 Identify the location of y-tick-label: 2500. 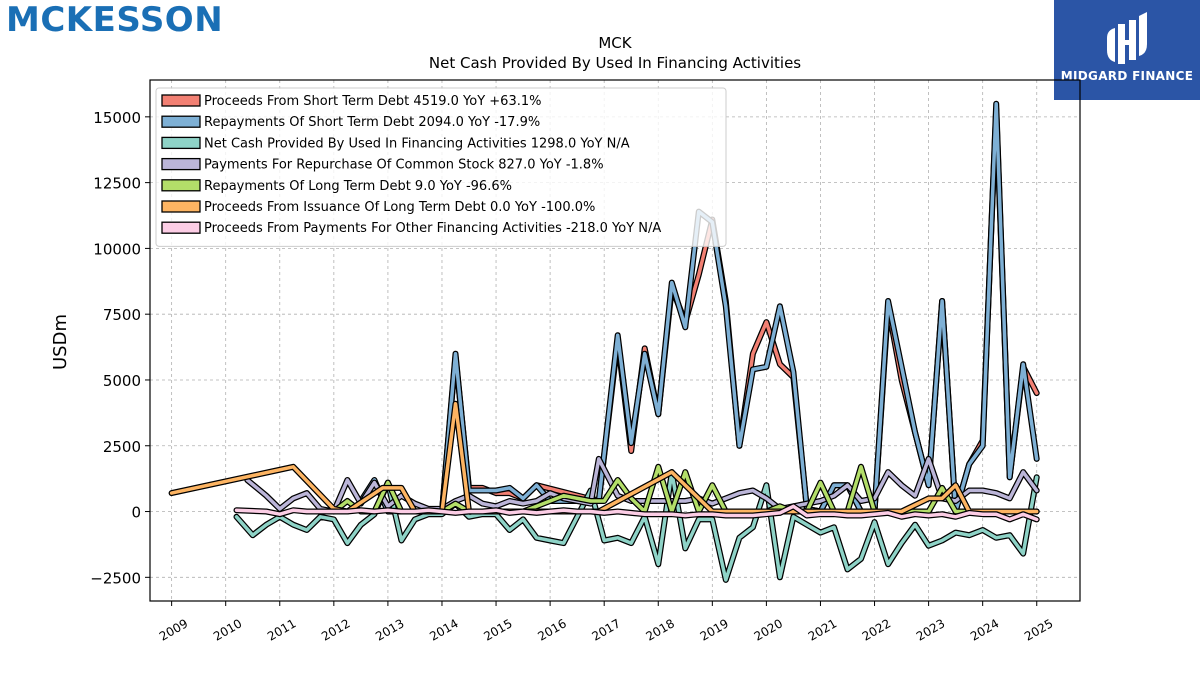
(122, 447).